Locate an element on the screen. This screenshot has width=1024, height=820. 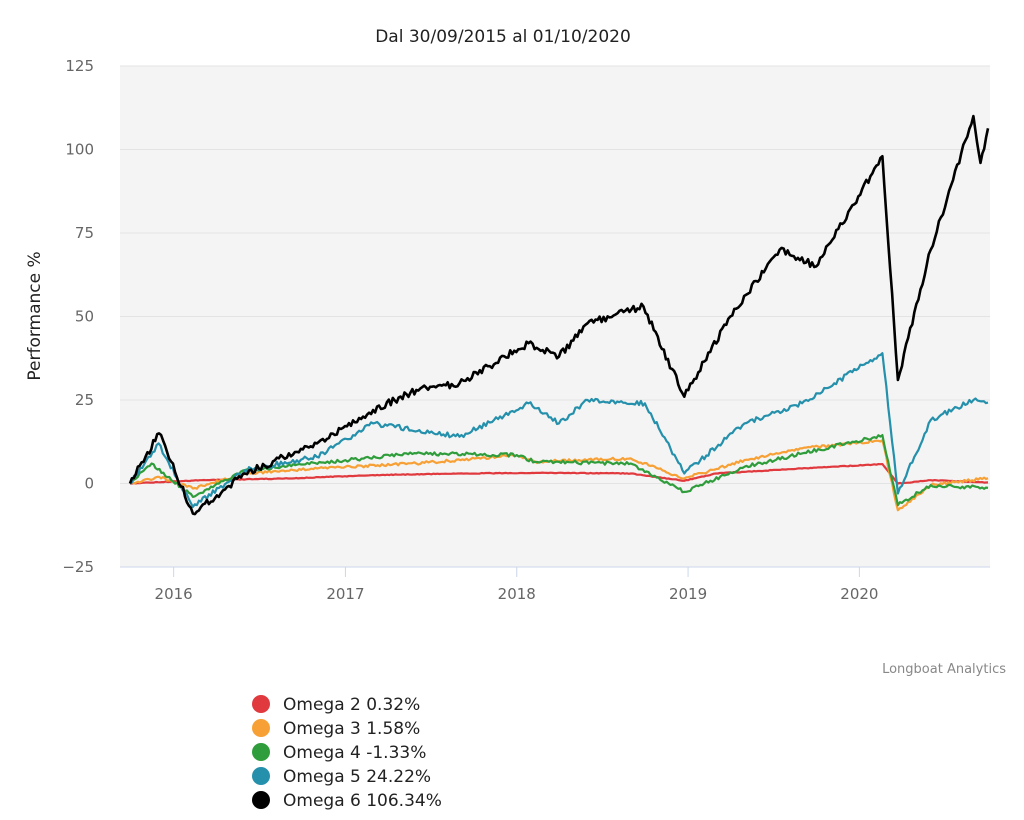
x-tick-label: 2018 is located at coordinates (517, 594).